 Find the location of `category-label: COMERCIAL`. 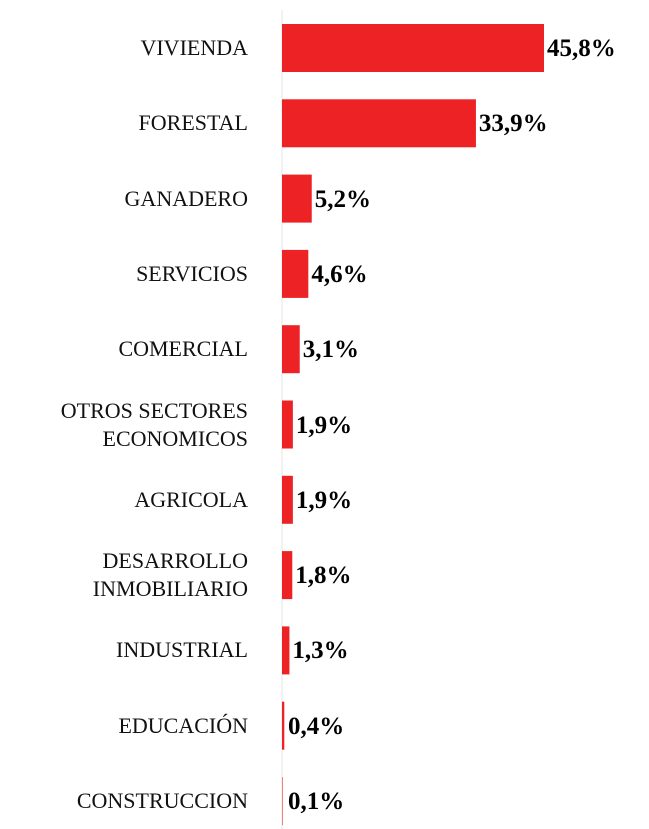

category-label: COMERCIAL is located at coordinates (183, 349).